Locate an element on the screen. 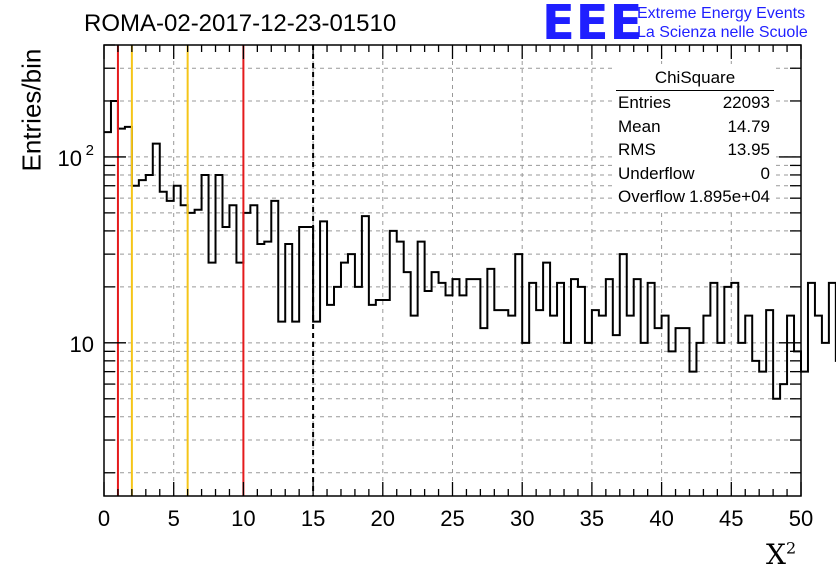  x-tick-label: 40 is located at coordinates (661, 518).